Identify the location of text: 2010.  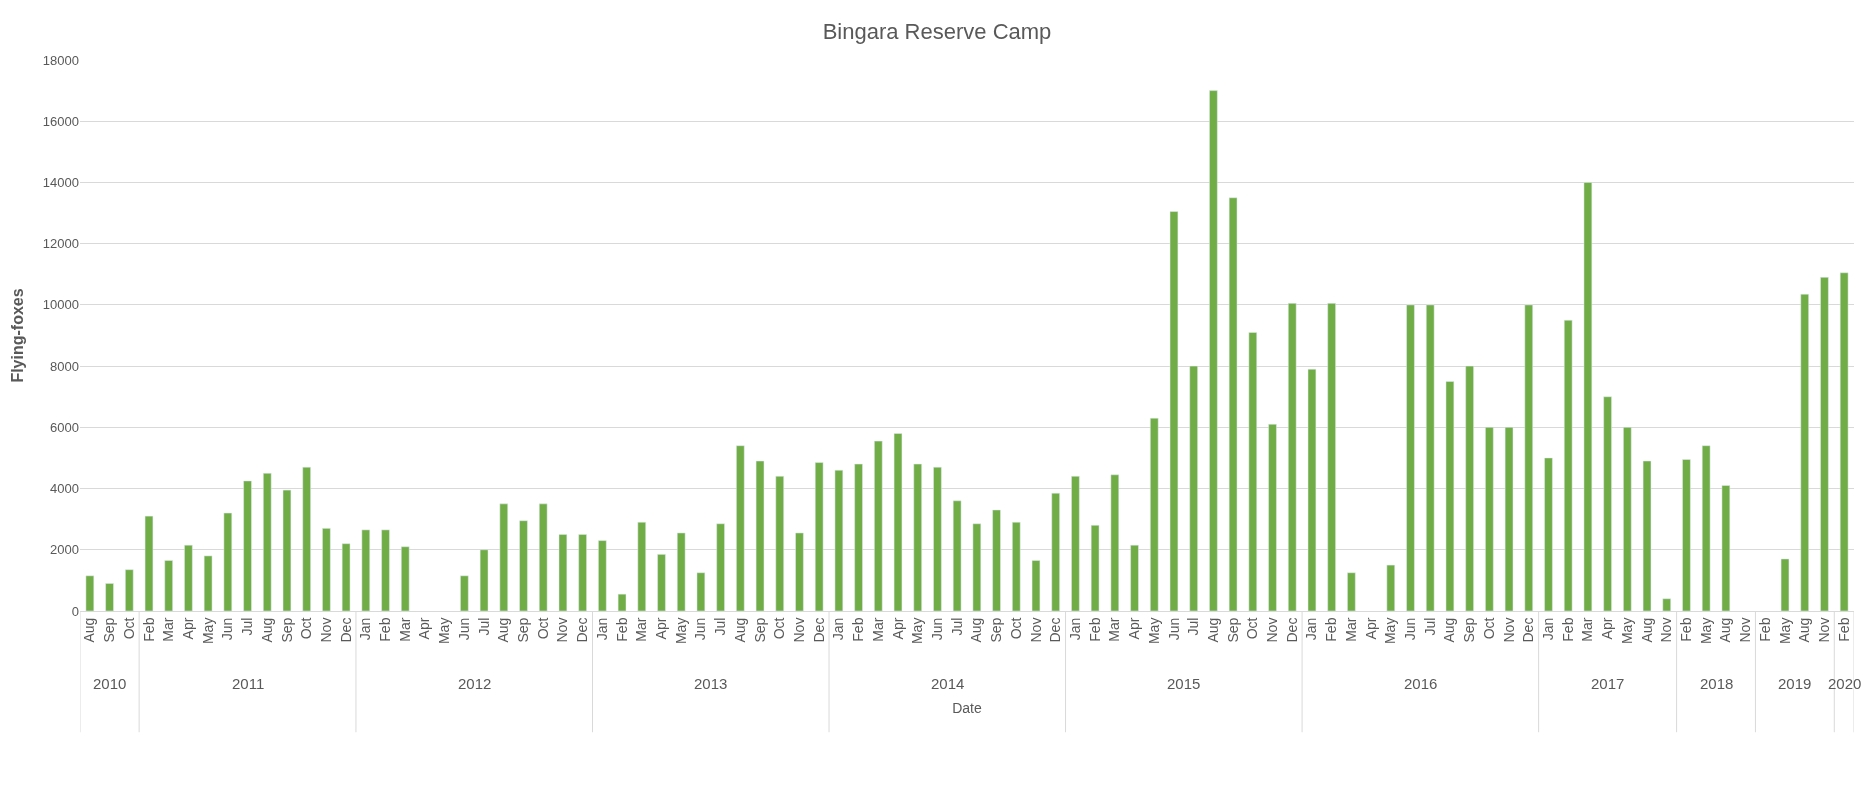
(110, 683).